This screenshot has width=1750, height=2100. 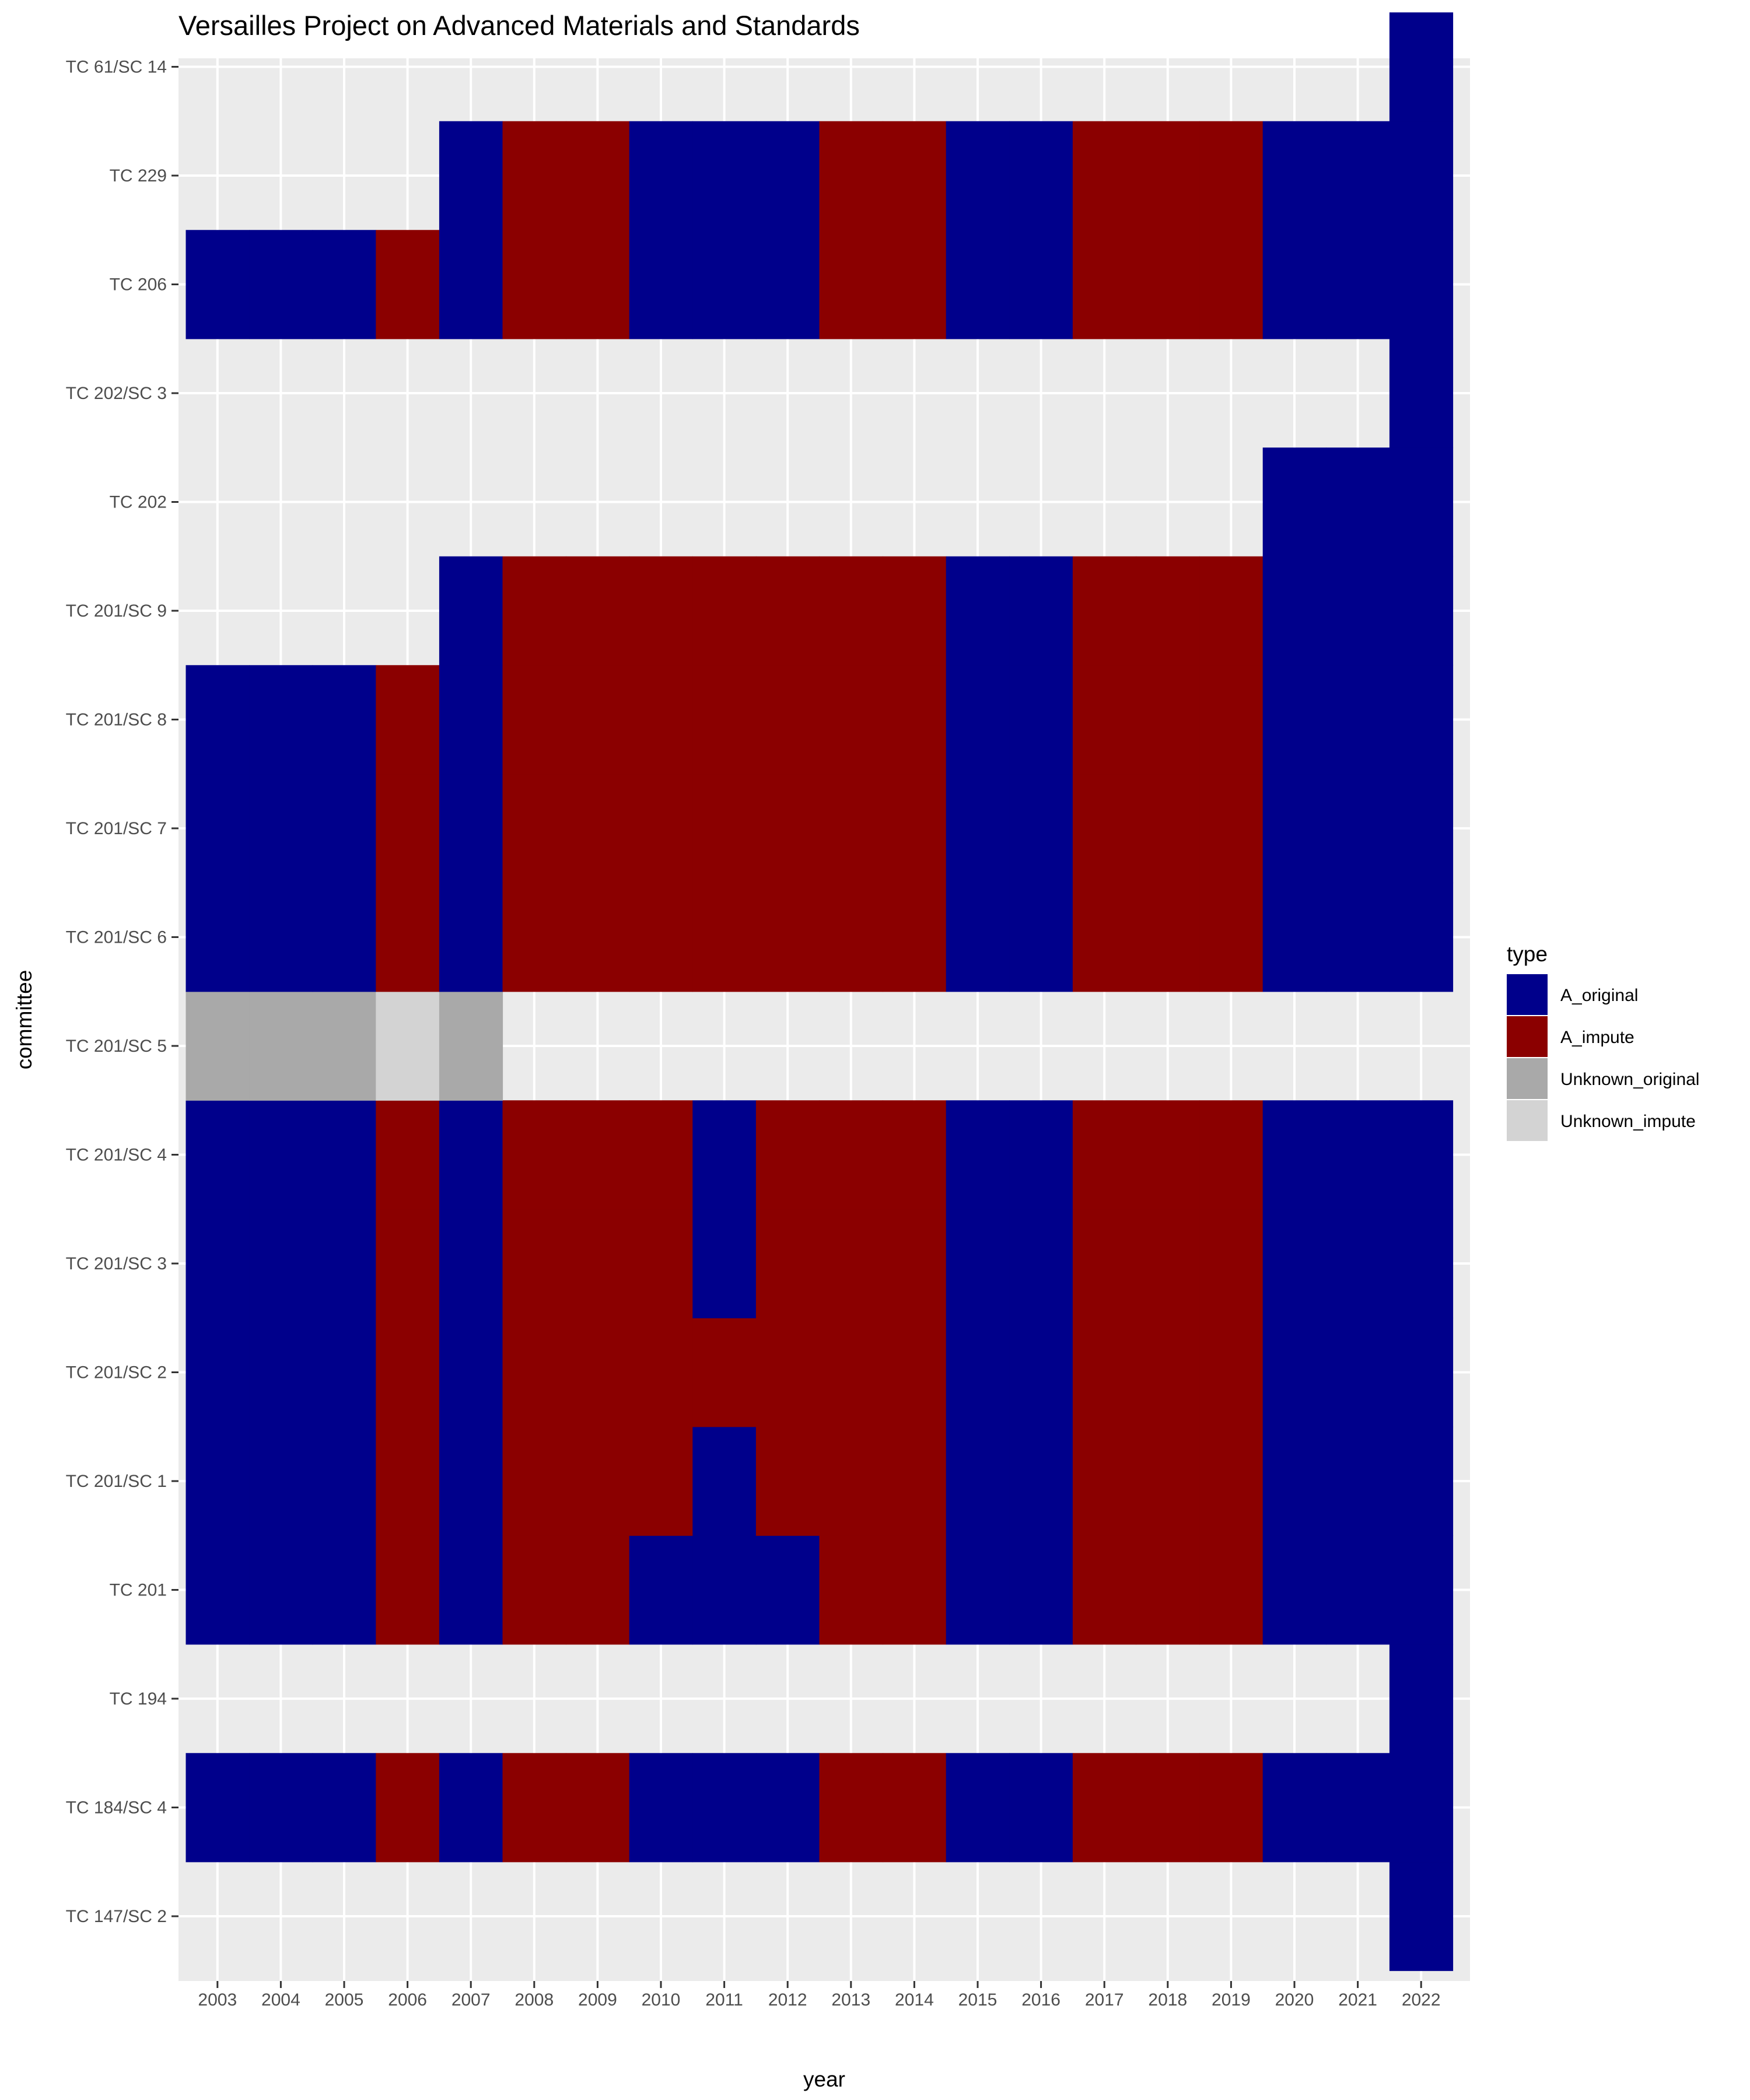 What do you see at coordinates (116, 720) in the screenshot?
I see `y-tick-label: TC 201/SC 8` at bounding box center [116, 720].